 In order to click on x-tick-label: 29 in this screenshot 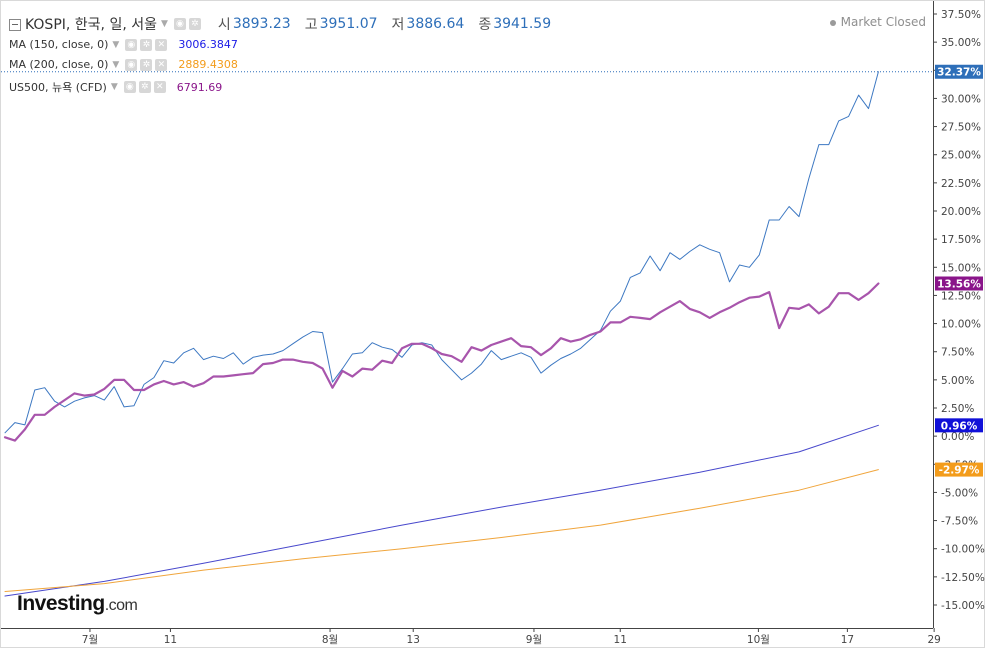, I will do `click(933, 640)`.